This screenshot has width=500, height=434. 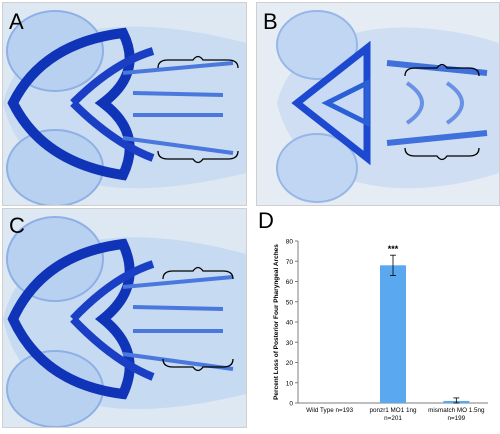 What do you see at coordinates (393, 249) in the screenshot?
I see `significance-annotation: ***` at bounding box center [393, 249].